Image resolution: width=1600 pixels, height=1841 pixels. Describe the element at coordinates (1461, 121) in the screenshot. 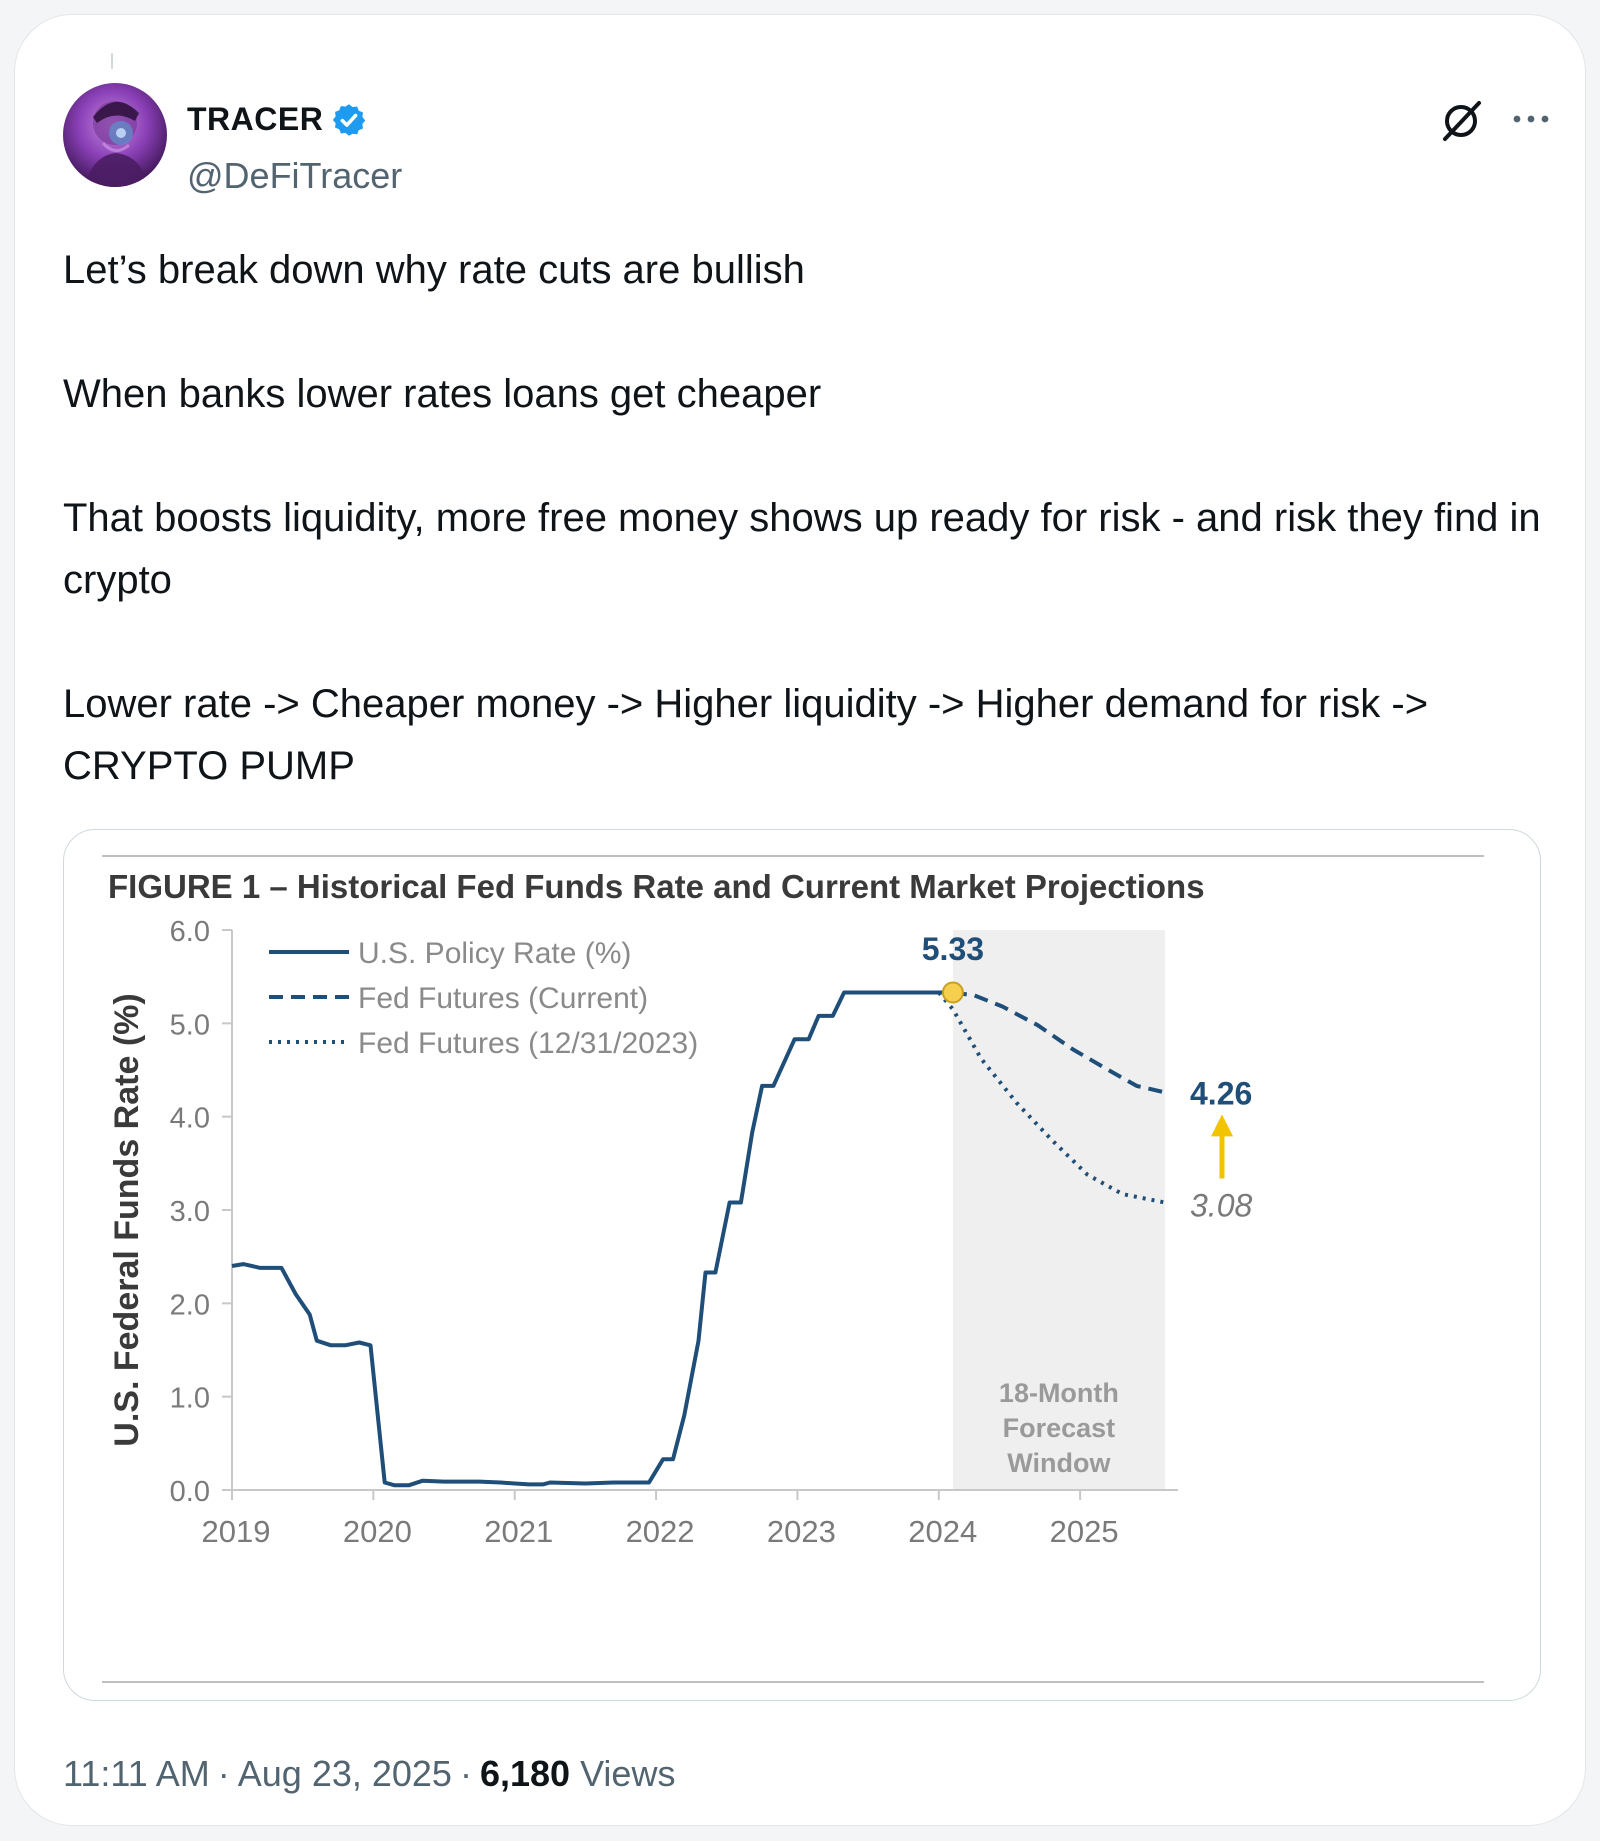

I see `grok-slash-icon` at that location.